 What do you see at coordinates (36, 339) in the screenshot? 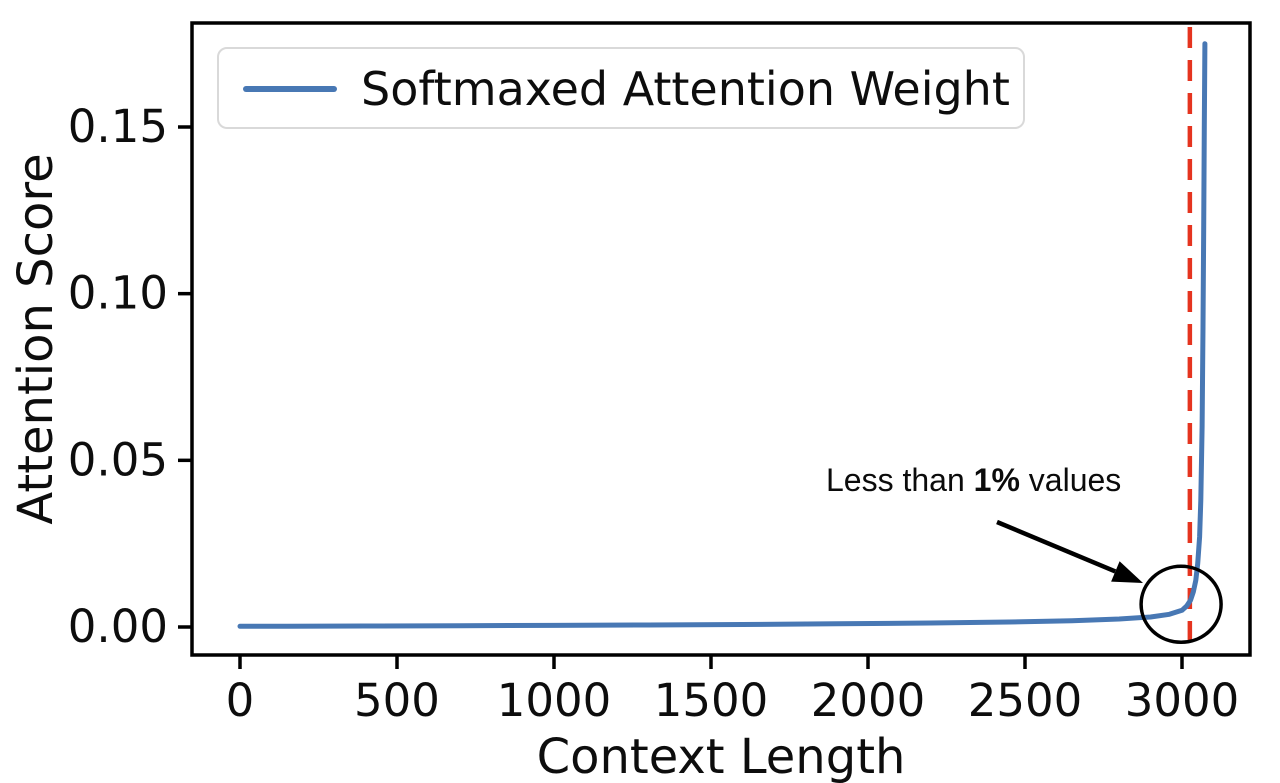
I see `y-axis-label: Attention Score` at bounding box center [36, 339].